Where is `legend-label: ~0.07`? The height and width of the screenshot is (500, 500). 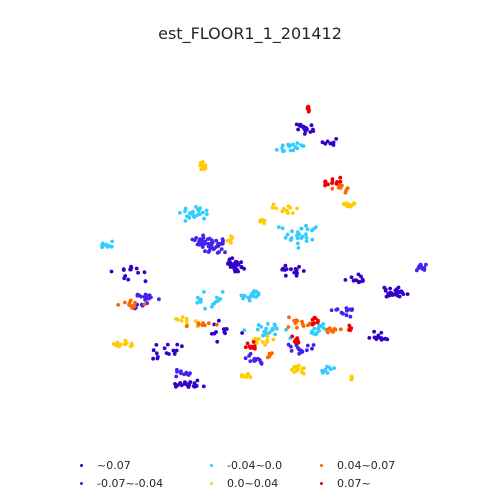 legend-label: ~0.07 is located at coordinates (114, 465).